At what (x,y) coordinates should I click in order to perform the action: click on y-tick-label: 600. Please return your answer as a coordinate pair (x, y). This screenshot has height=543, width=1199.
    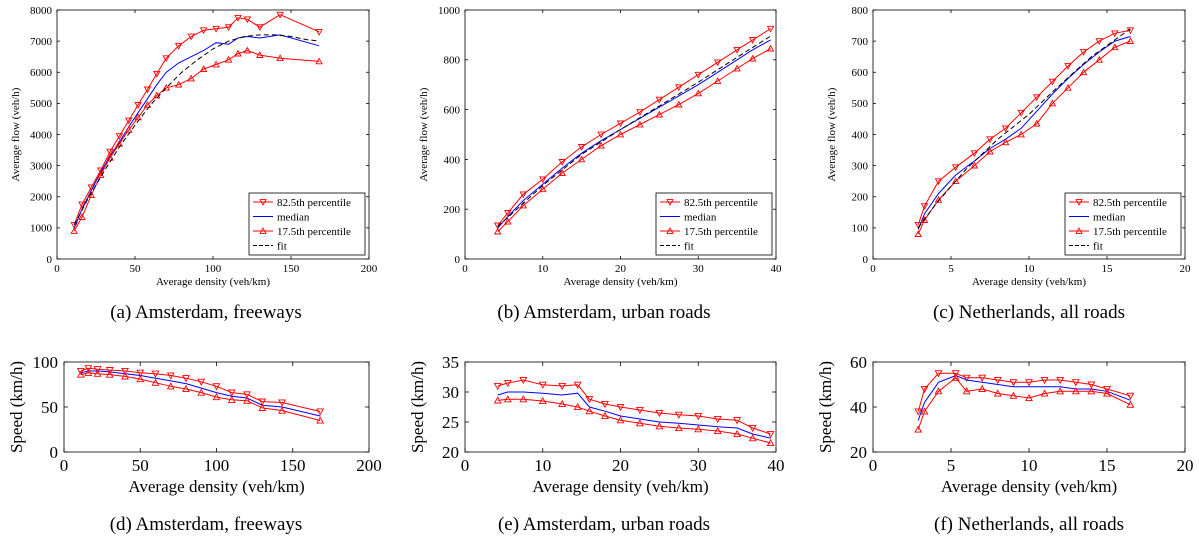
    Looking at the image, I should click on (452, 110).